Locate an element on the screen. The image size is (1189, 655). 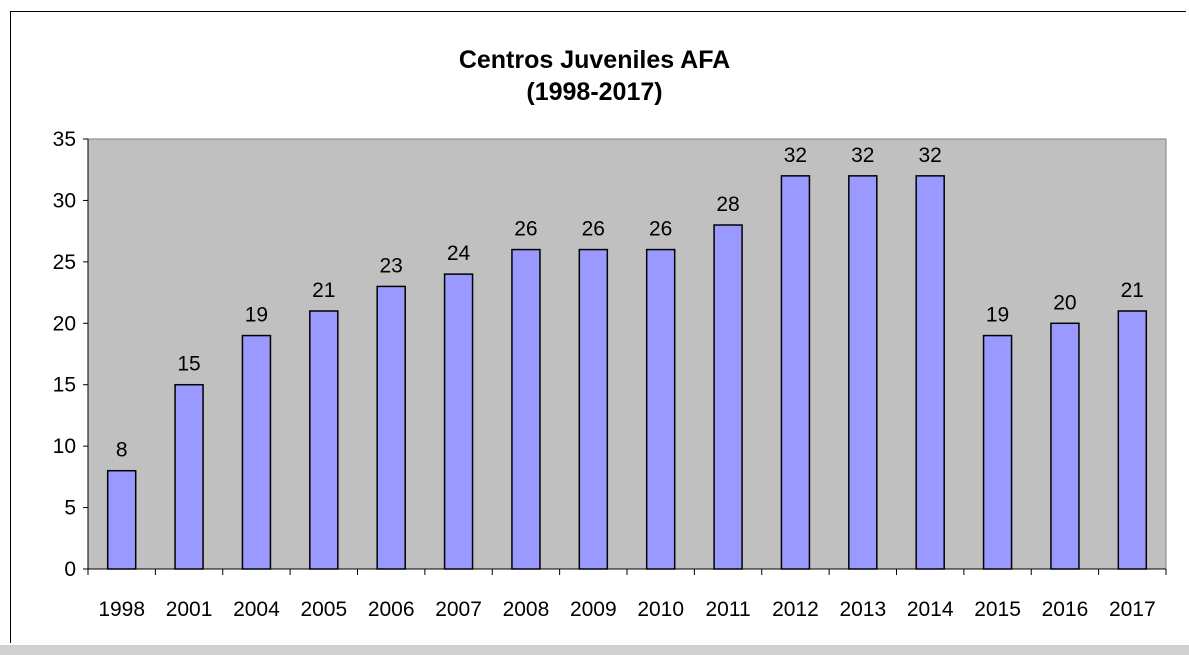
y-tick-label: 25 is located at coordinates (64, 262).